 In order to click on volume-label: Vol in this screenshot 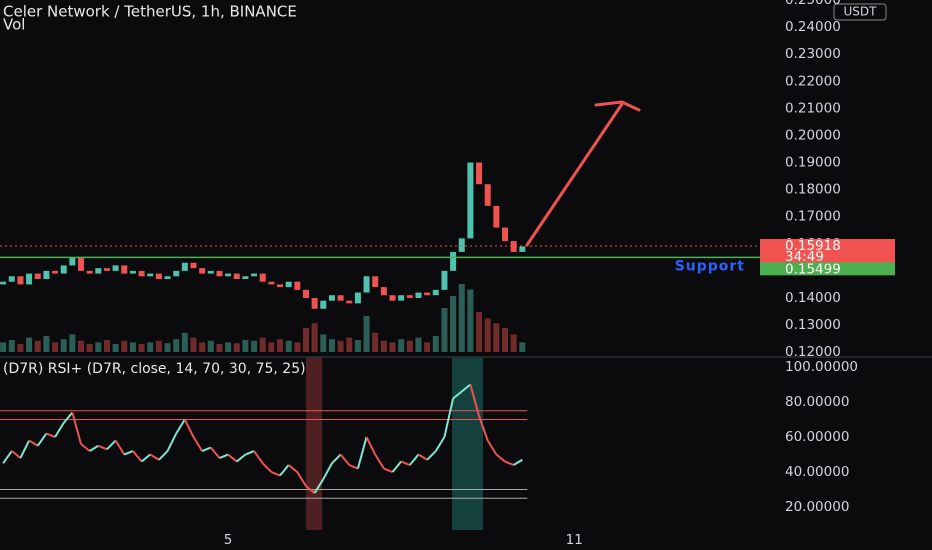, I will do `click(14, 25)`.